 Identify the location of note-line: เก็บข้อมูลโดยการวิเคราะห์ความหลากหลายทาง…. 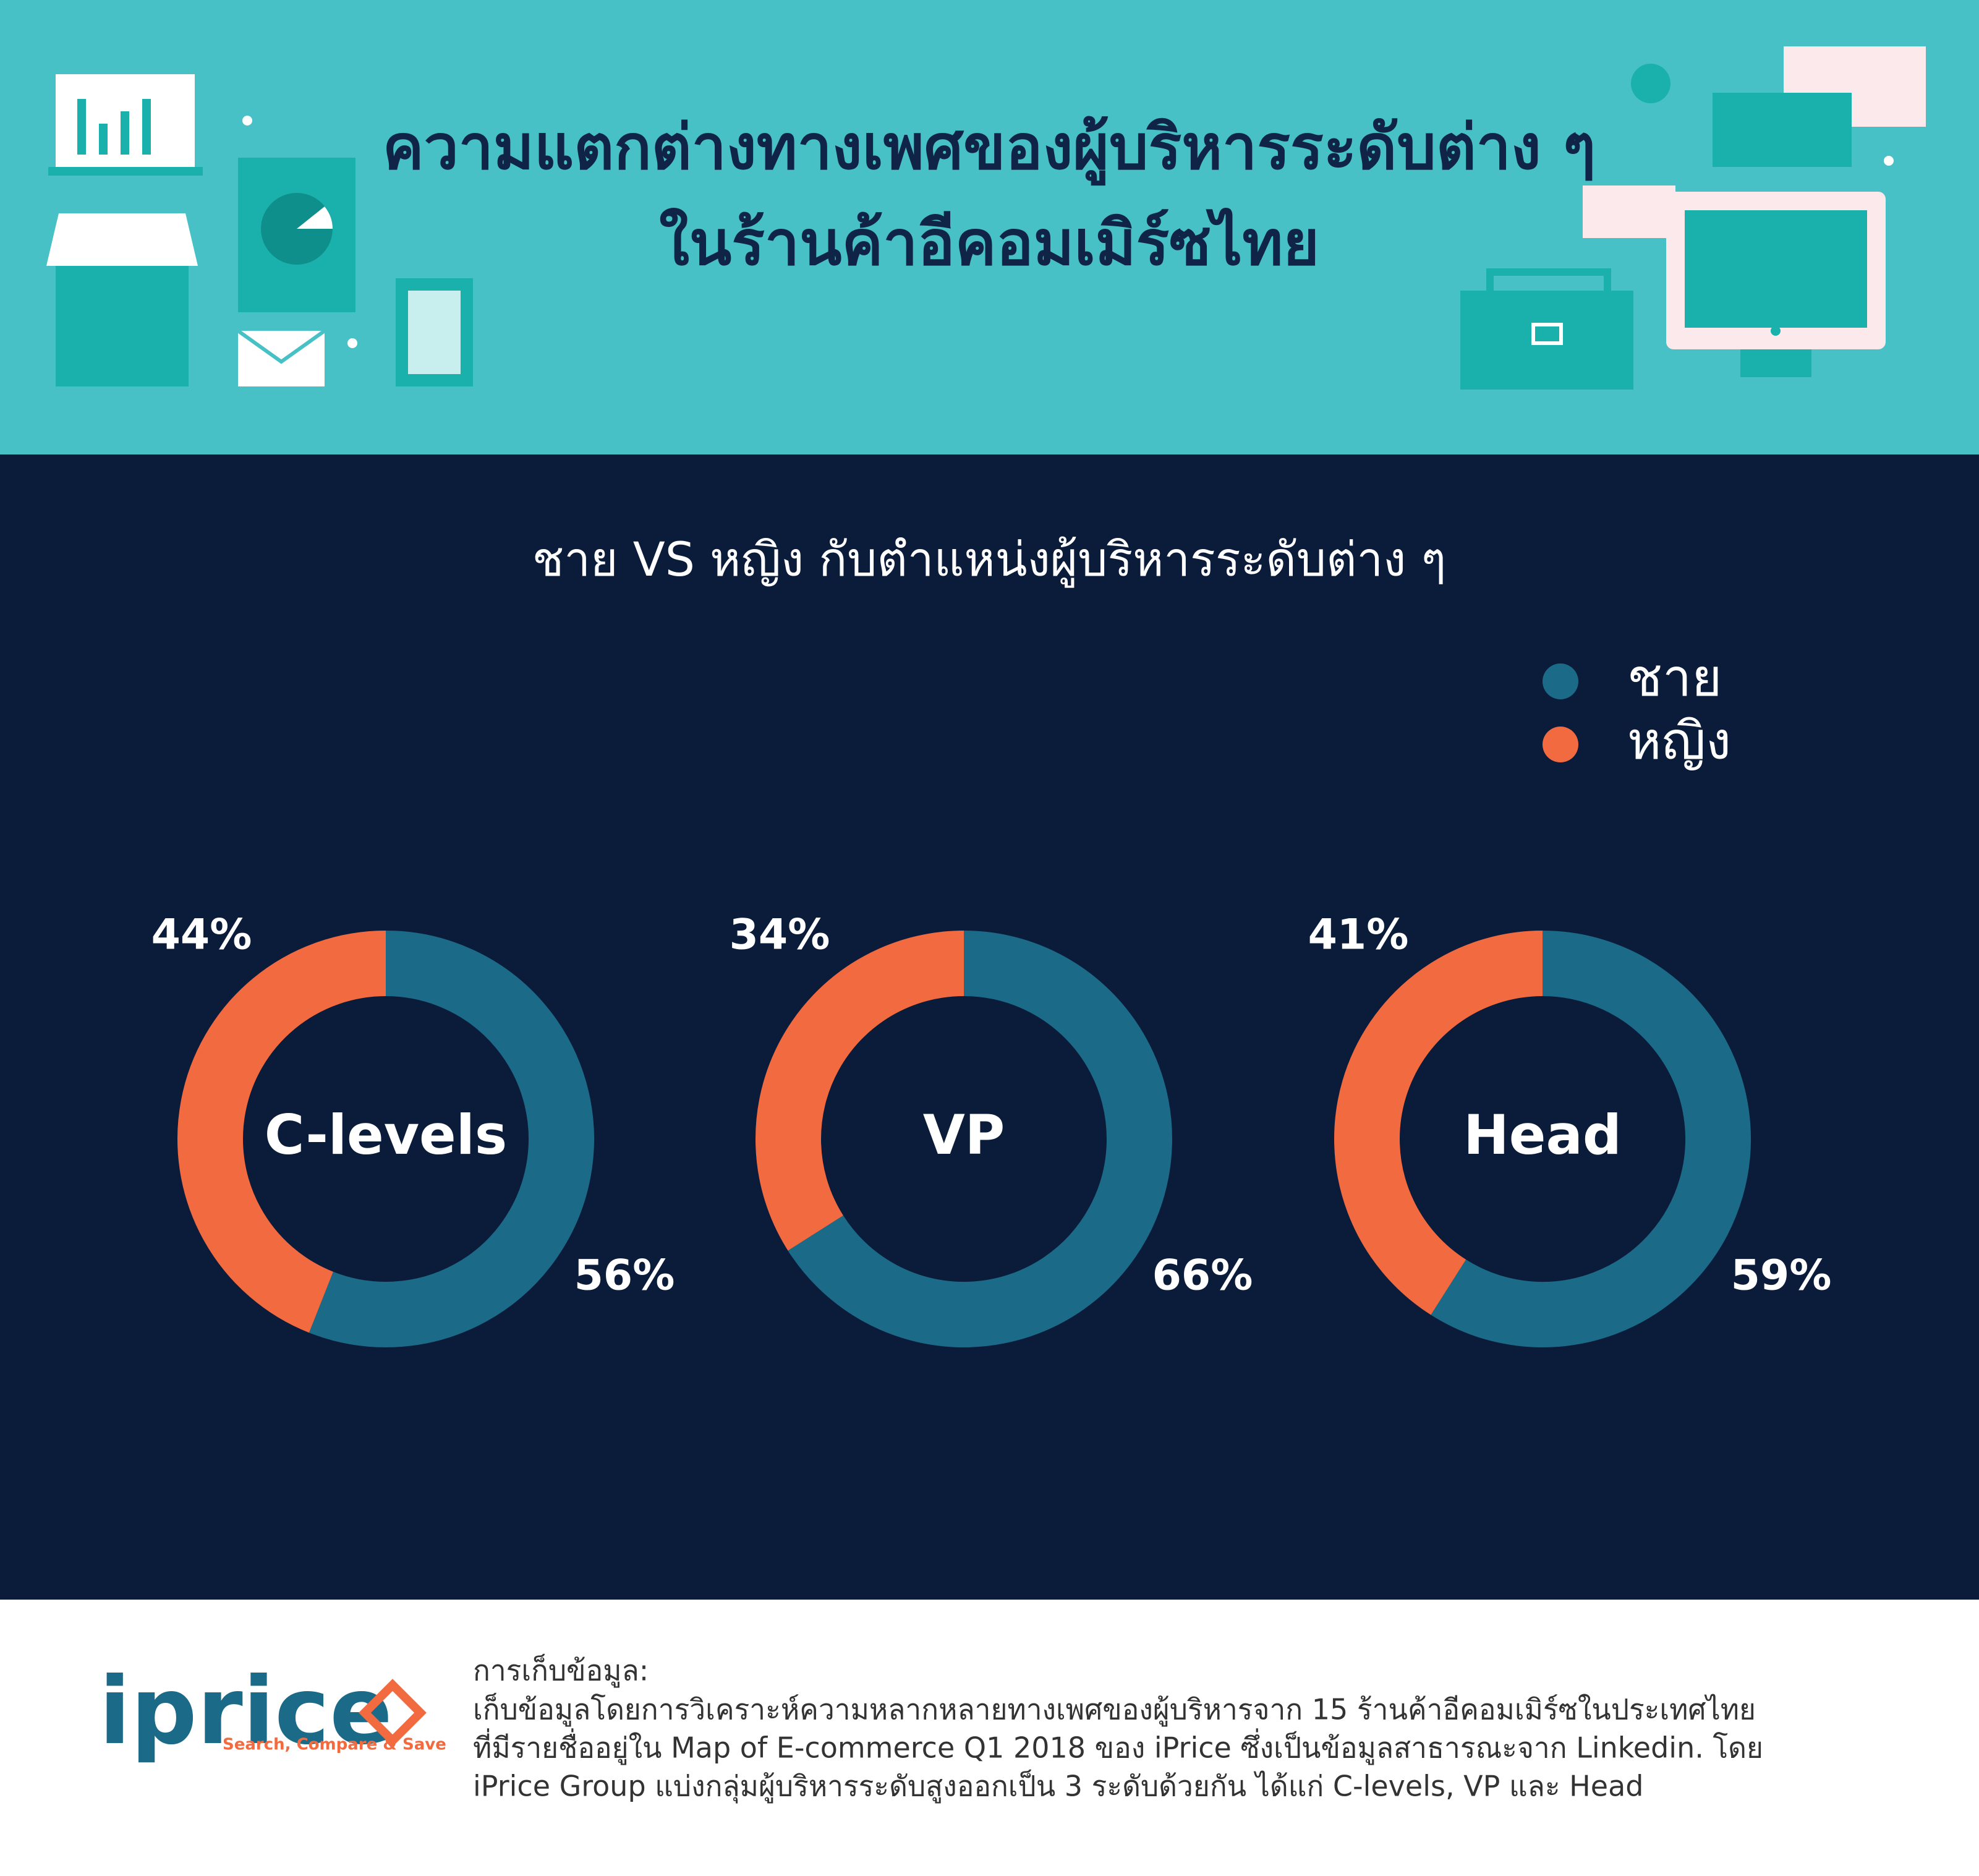
(1114, 1710).